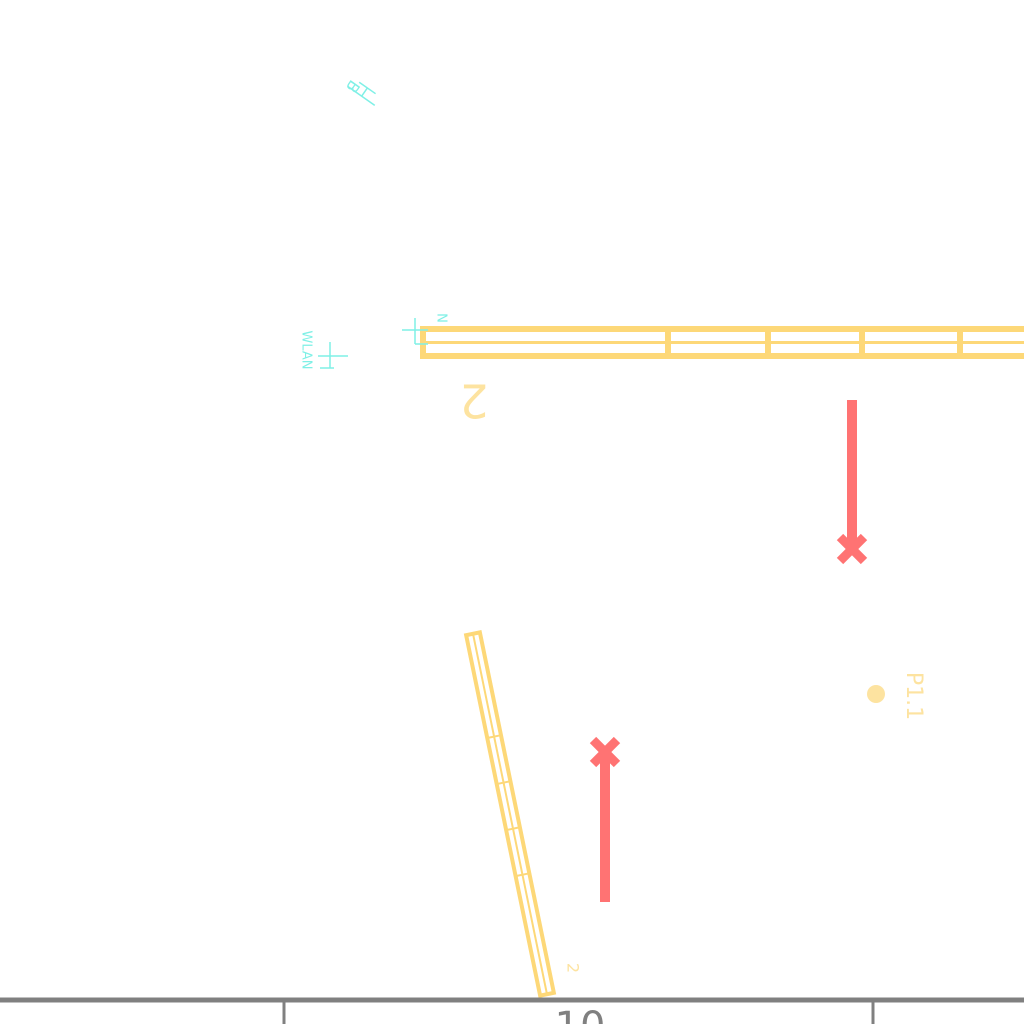 This screenshot has width=1024, height=1028. I want to click on point-label: P1.1, so click(913, 696).